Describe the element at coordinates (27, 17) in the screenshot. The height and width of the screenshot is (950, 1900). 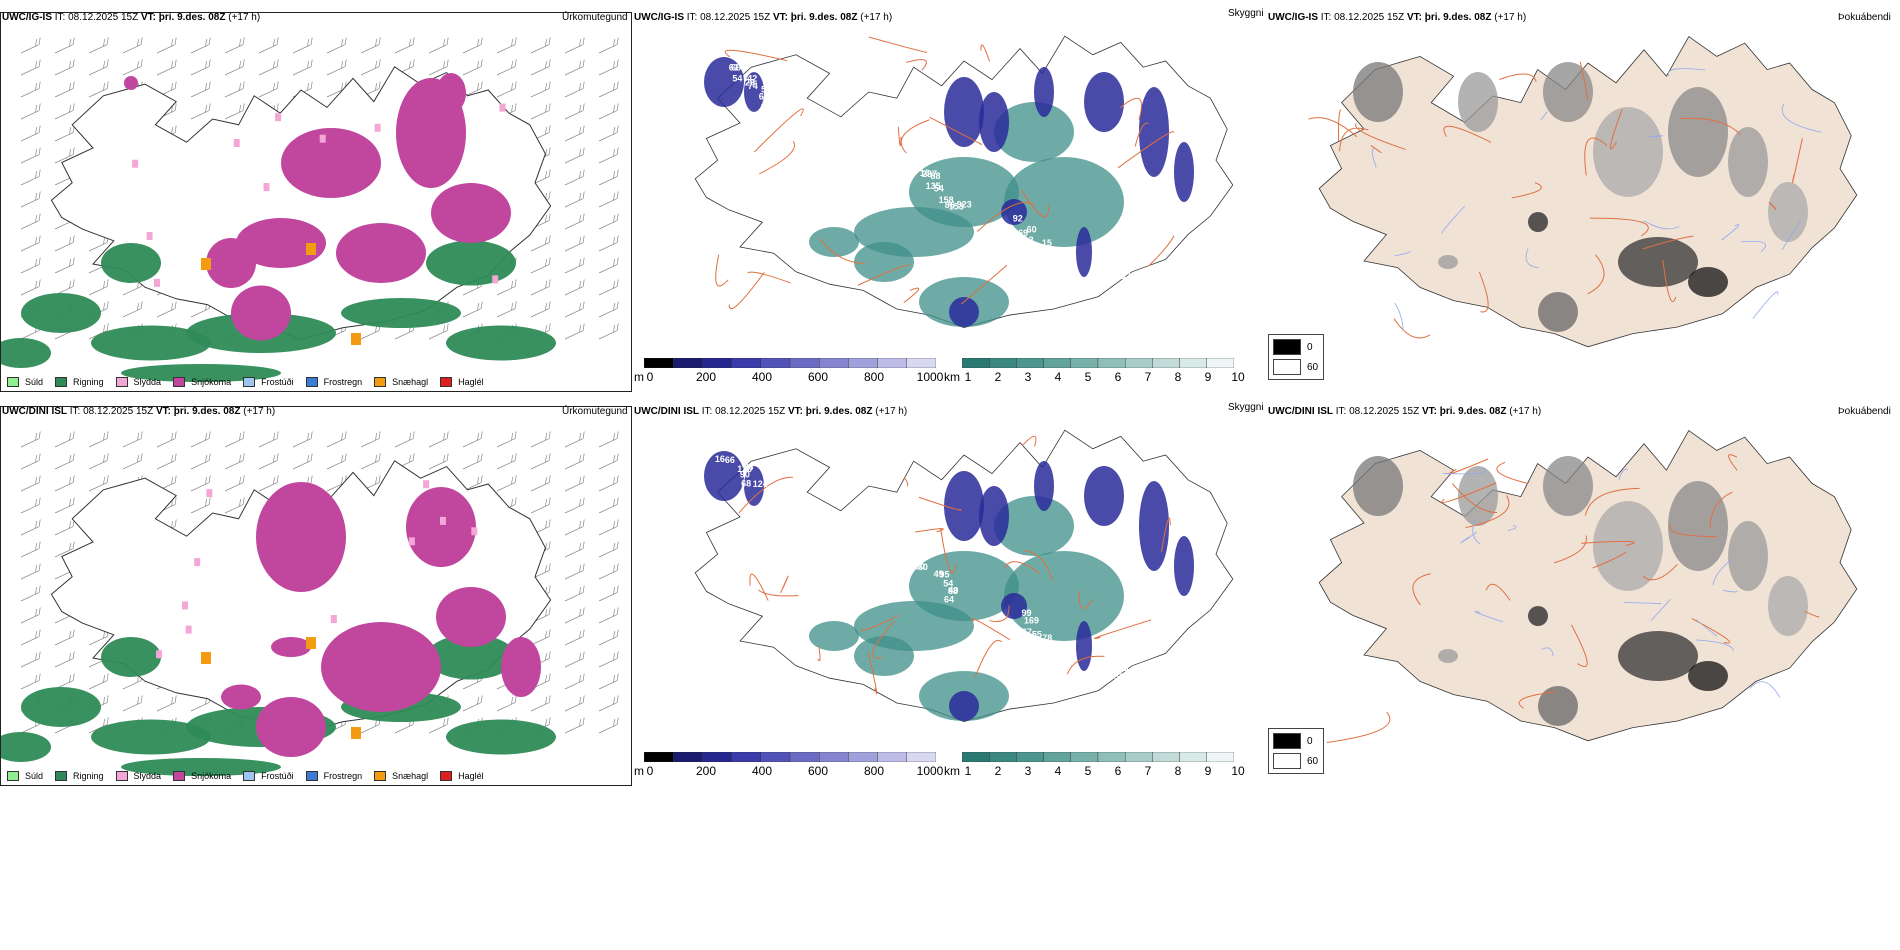
I see `model-name: UWC/IG-IS` at that location.